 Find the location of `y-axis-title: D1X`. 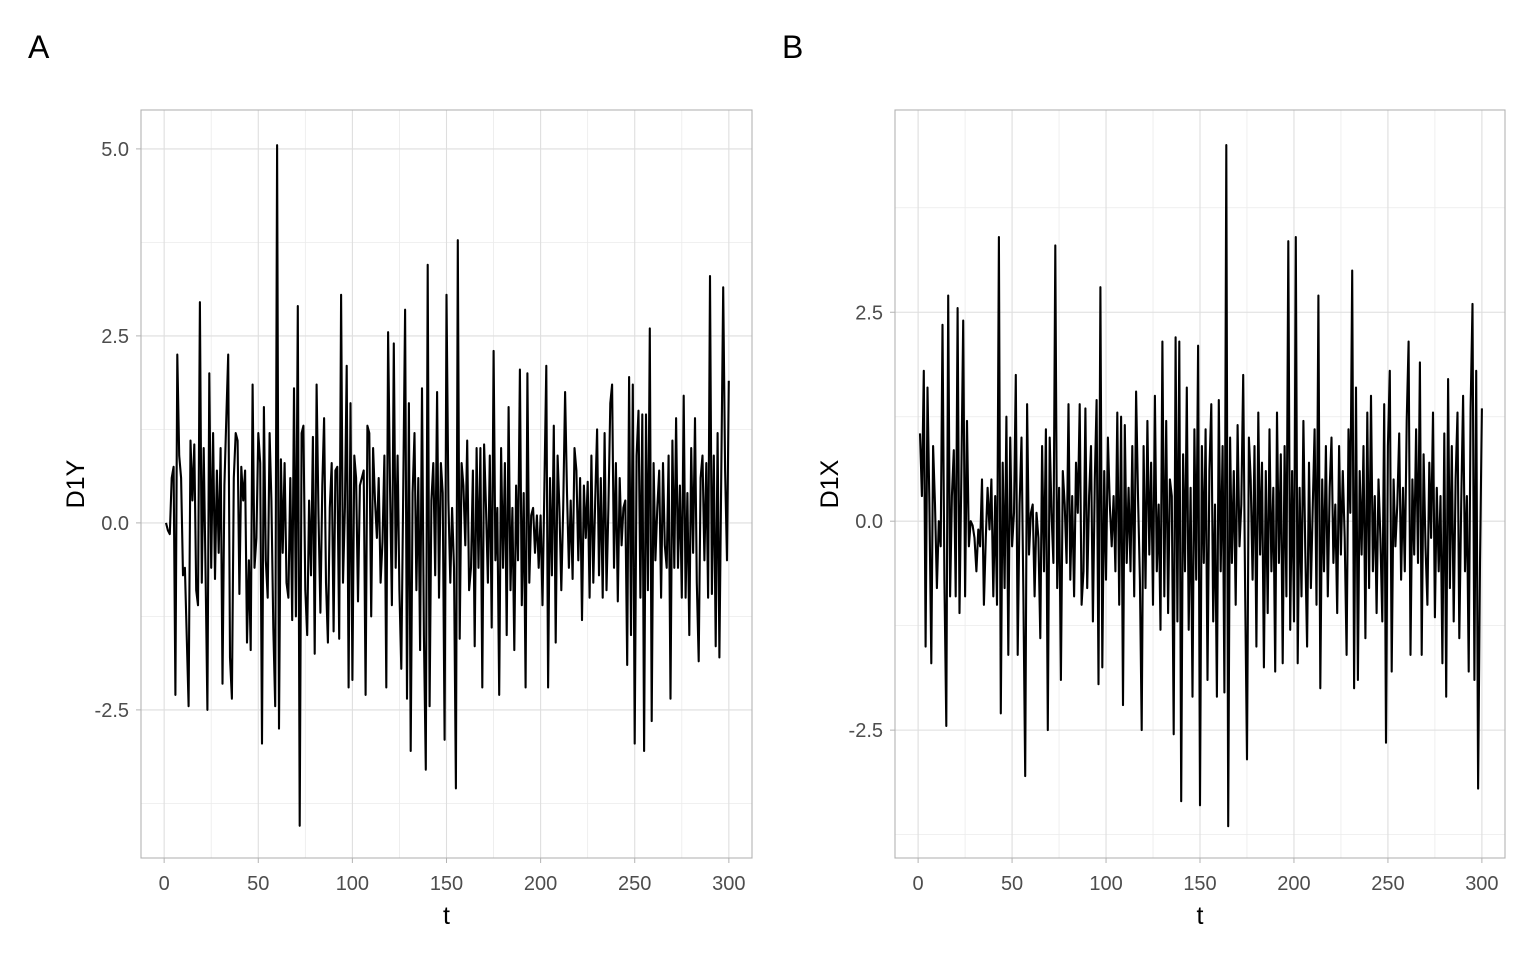

y-axis-title: D1X is located at coordinates (830, 483).